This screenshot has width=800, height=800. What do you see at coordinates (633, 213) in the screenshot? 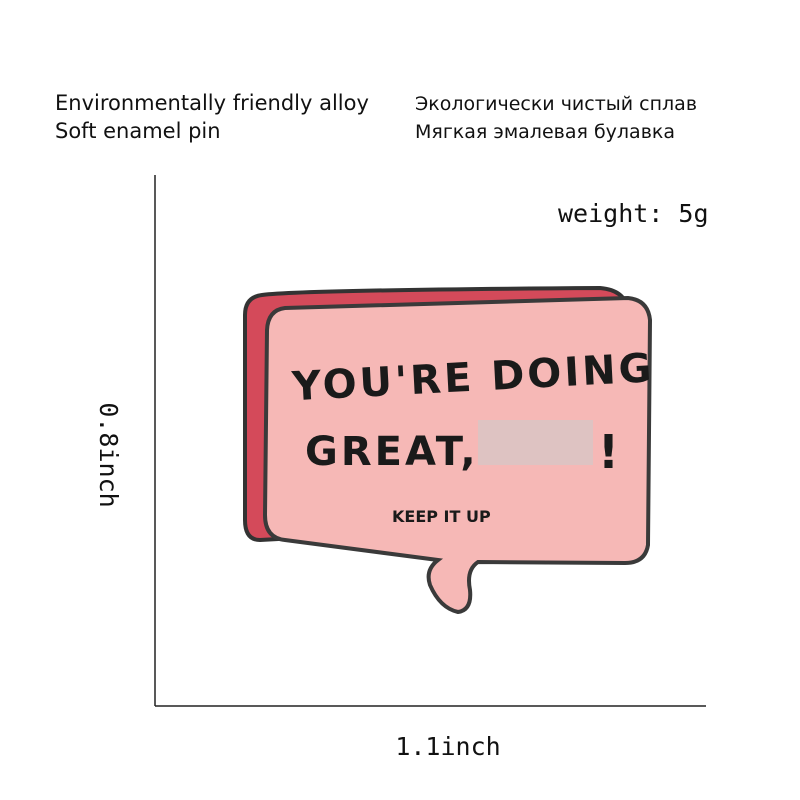
I see `weight: weight: 5g` at bounding box center [633, 213].